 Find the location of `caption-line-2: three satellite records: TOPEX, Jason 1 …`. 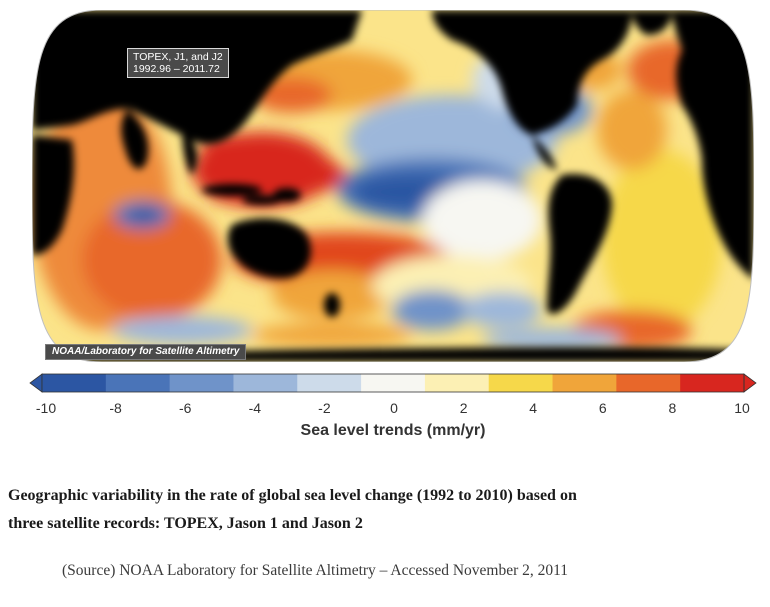

caption-line-2: three satellite records: TOPEX, Jason 1 … is located at coordinates (185, 523).